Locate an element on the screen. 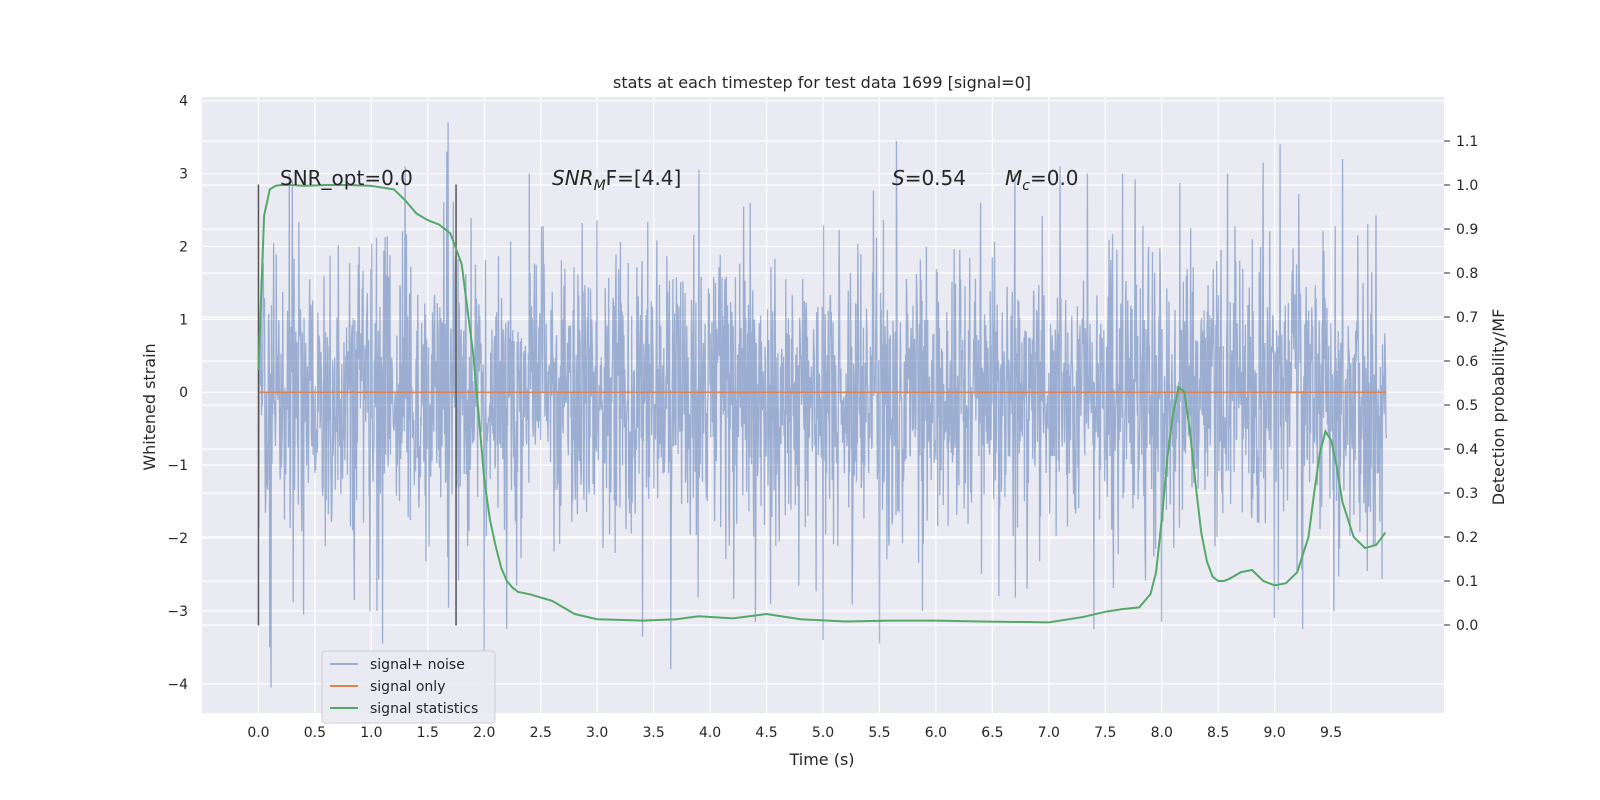 Image resolution: width=1600 pixels, height=800 pixels. y-right-tick-label-3: 0.8 is located at coordinates (1467, 274).